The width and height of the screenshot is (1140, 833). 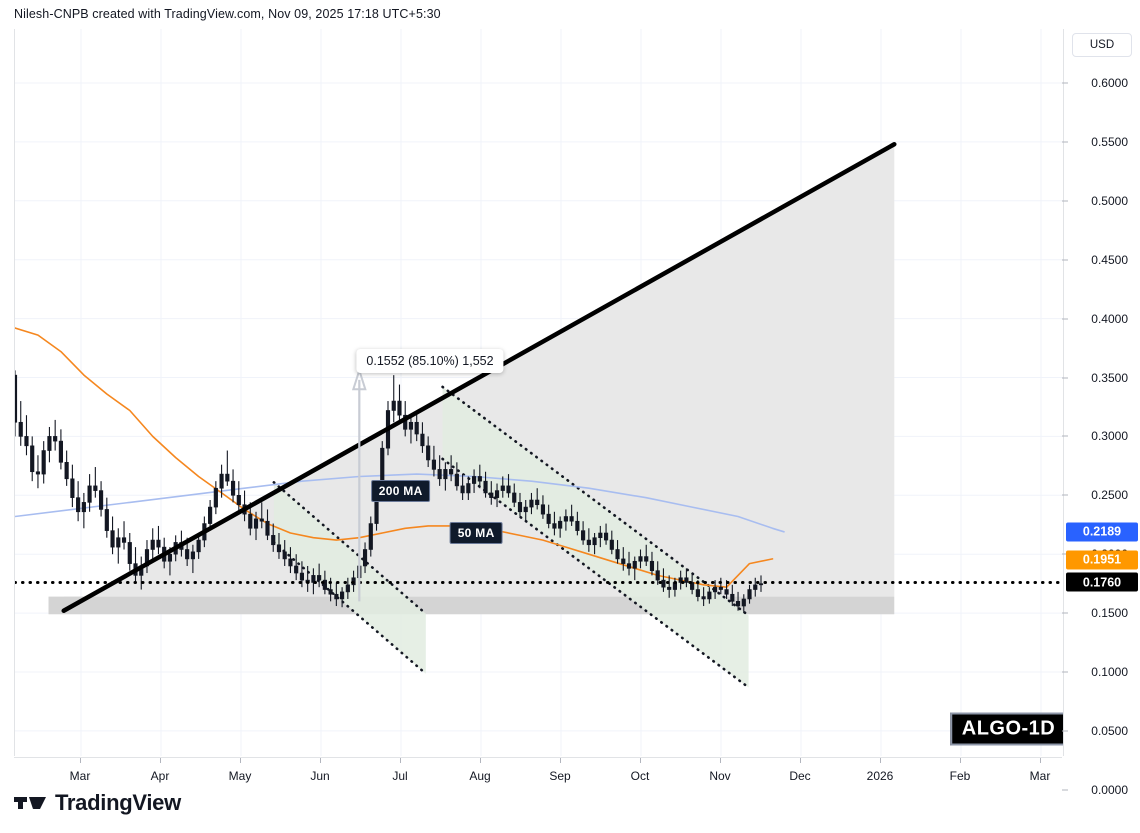 What do you see at coordinates (476, 532) in the screenshot?
I see `ma-50-label-tag: 50 MA` at bounding box center [476, 532].